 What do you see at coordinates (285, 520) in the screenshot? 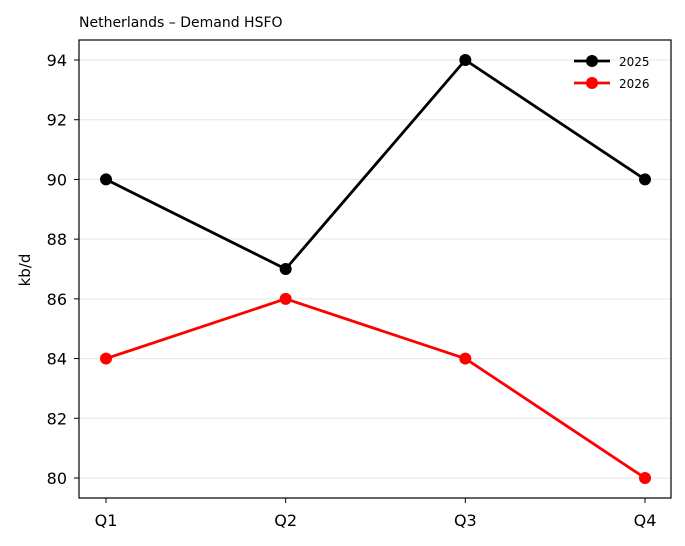
I see `x-tick-label: Q2` at bounding box center [285, 520].